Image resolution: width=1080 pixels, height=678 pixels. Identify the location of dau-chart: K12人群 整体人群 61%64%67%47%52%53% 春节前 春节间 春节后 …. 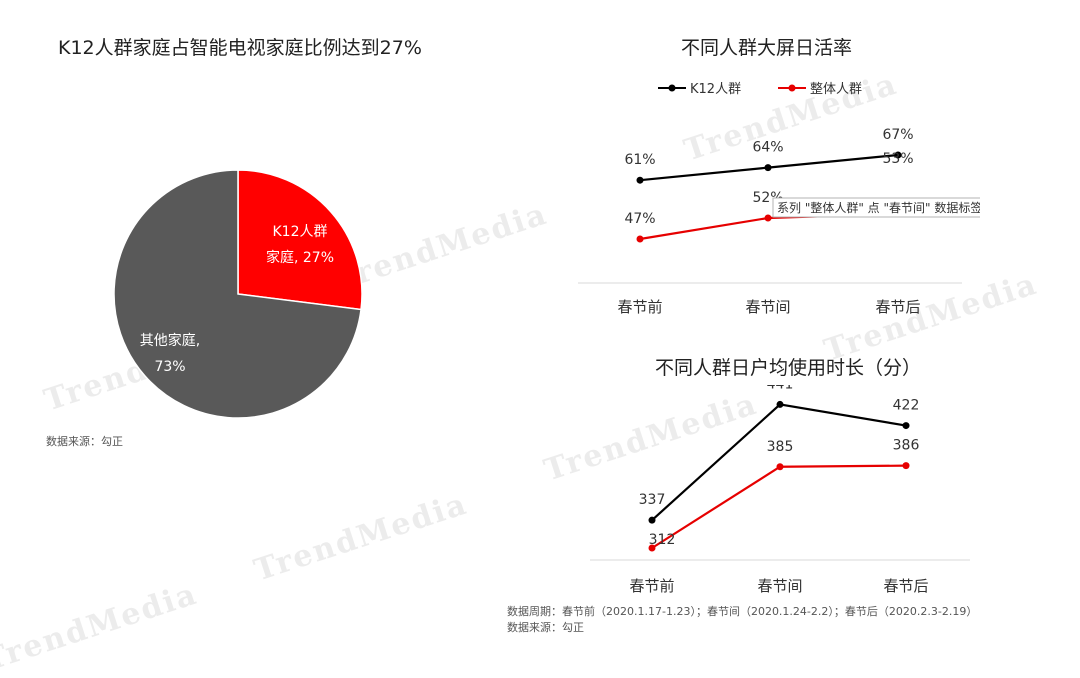
(779, 199).